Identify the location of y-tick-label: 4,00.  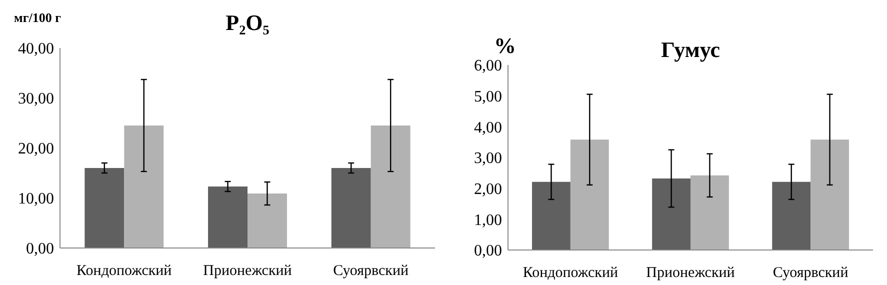
(488, 127).